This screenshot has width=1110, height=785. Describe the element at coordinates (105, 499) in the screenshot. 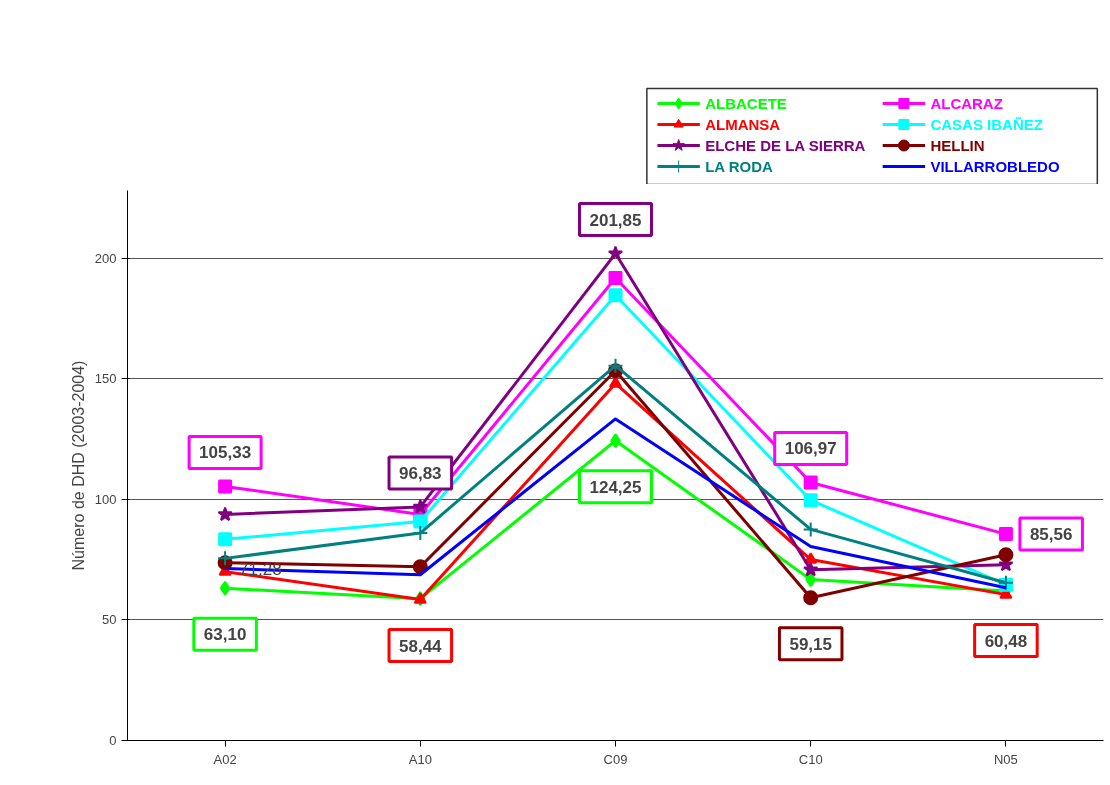

I see `y-tick-label: 100` at that location.